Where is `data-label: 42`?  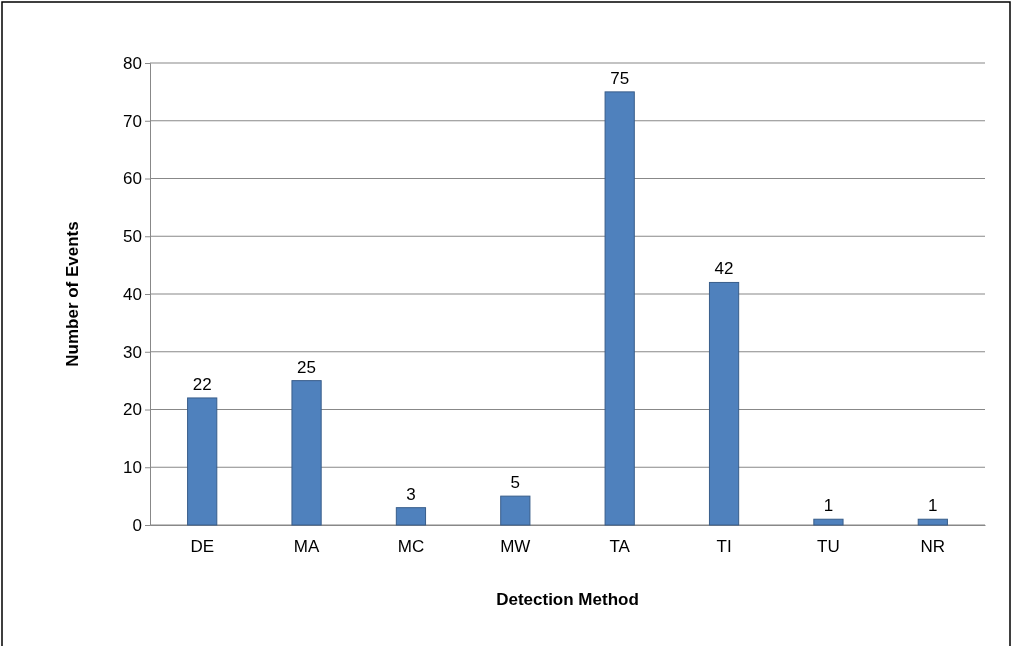 data-label: 42 is located at coordinates (724, 269).